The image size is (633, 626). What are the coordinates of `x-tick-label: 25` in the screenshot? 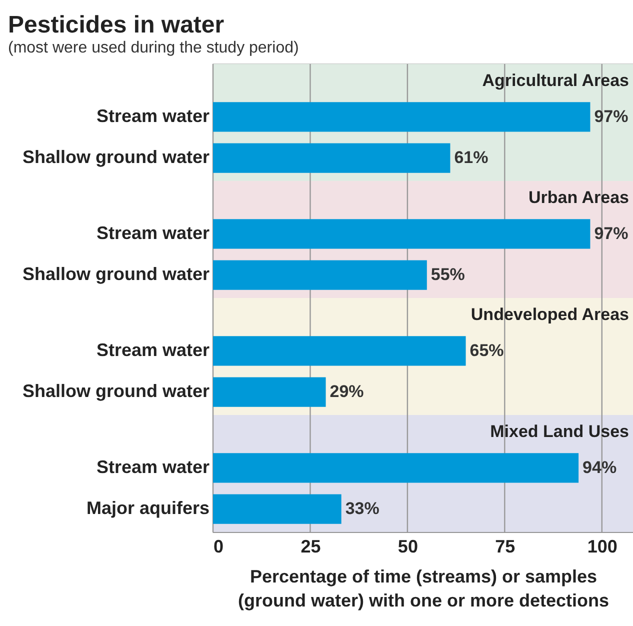 It's located at (310, 546).